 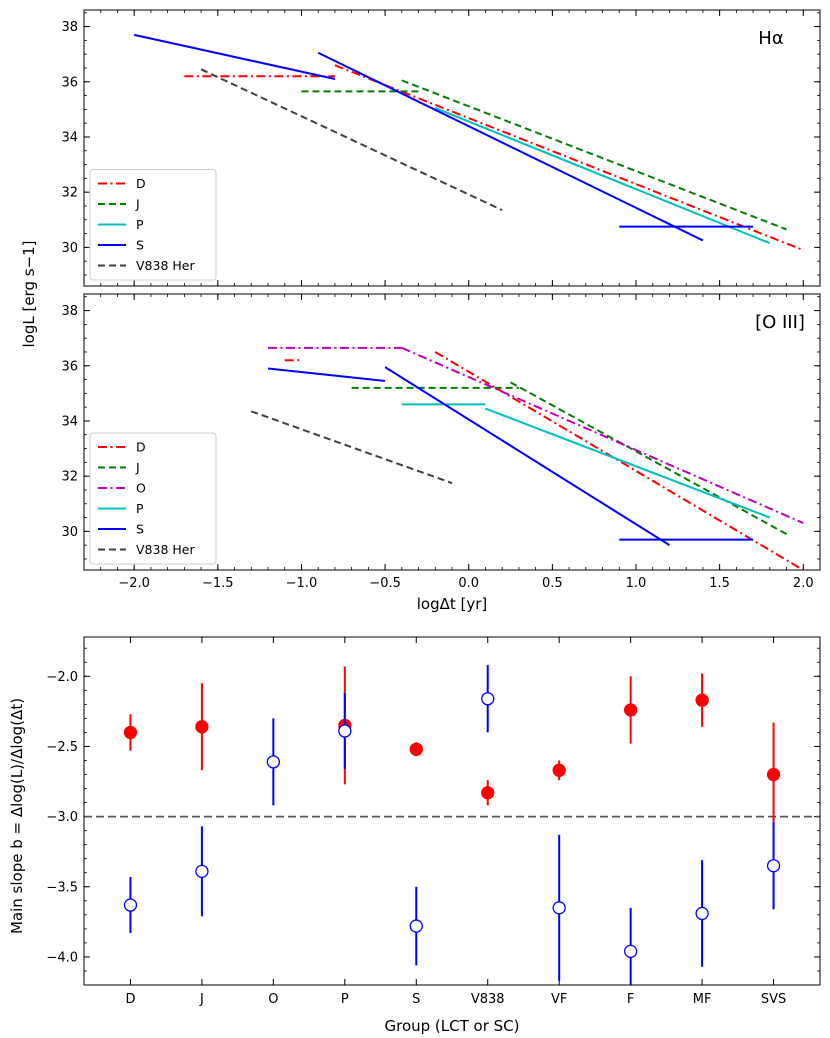 I want to click on category-label: S, so click(x=416, y=999).